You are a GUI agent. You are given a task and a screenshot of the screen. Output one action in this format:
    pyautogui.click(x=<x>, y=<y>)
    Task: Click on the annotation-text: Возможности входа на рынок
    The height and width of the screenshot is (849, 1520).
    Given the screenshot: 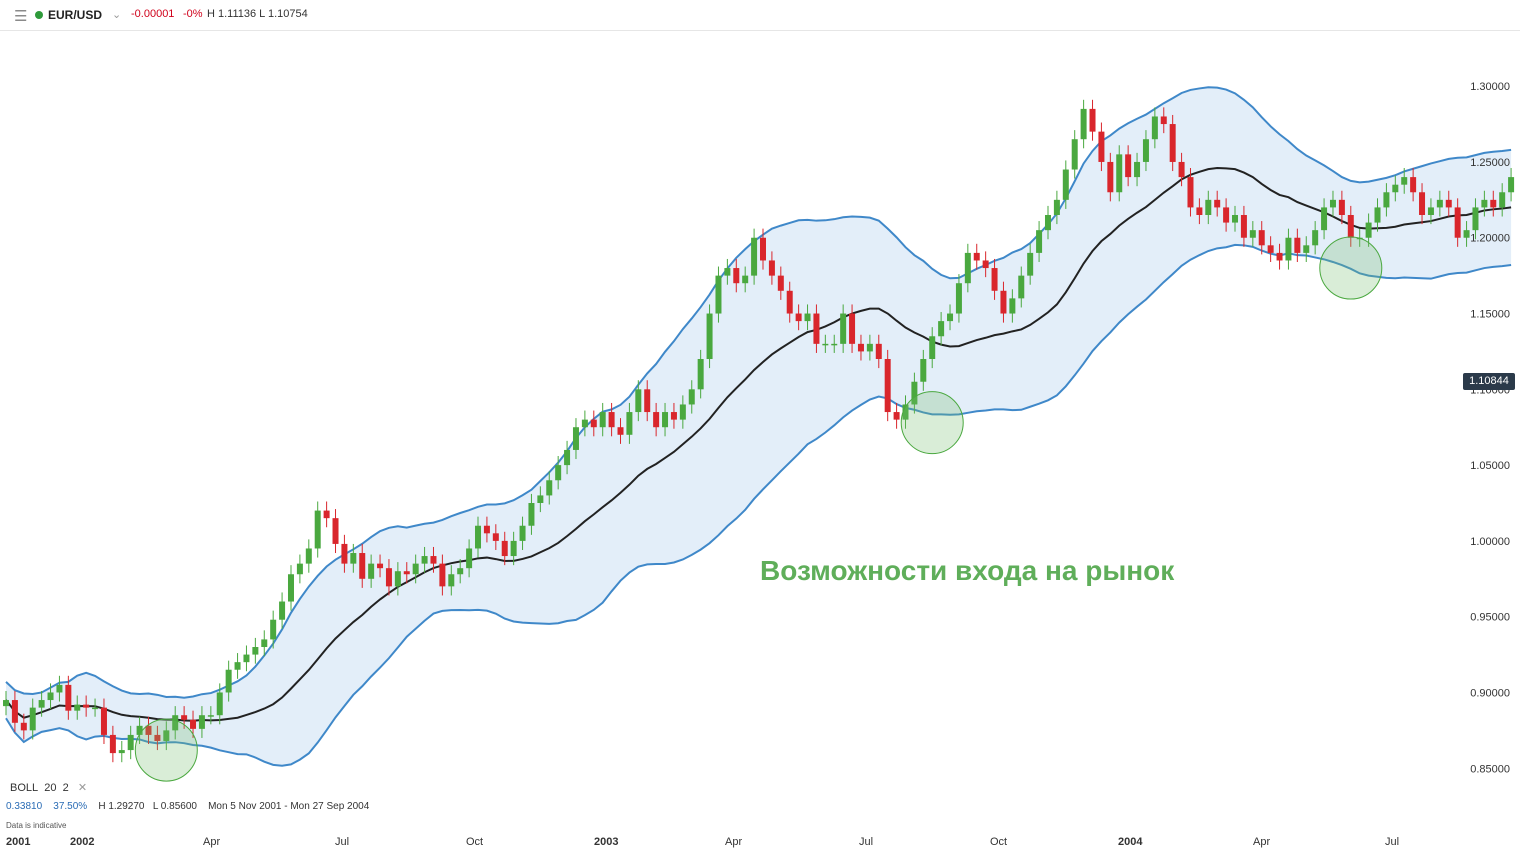 What is the action you would take?
    pyautogui.click(x=967, y=570)
    